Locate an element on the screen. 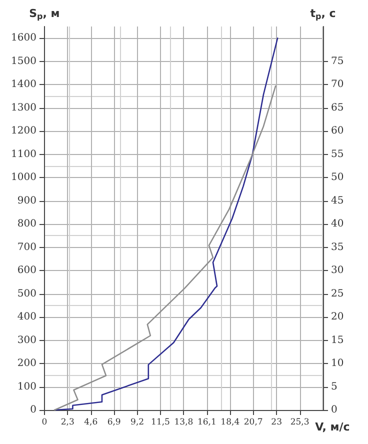 This screenshot has width=368, height=444. y2-tick-label: 40 is located at coordinates (337, 224).